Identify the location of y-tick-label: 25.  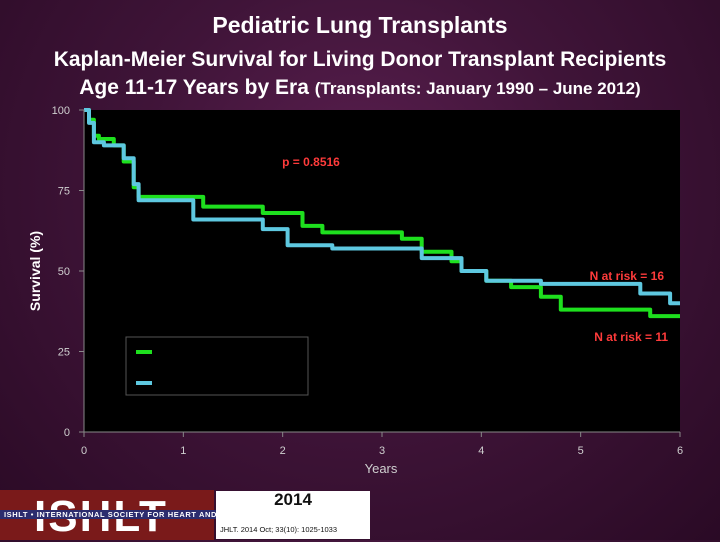
(64, 353).